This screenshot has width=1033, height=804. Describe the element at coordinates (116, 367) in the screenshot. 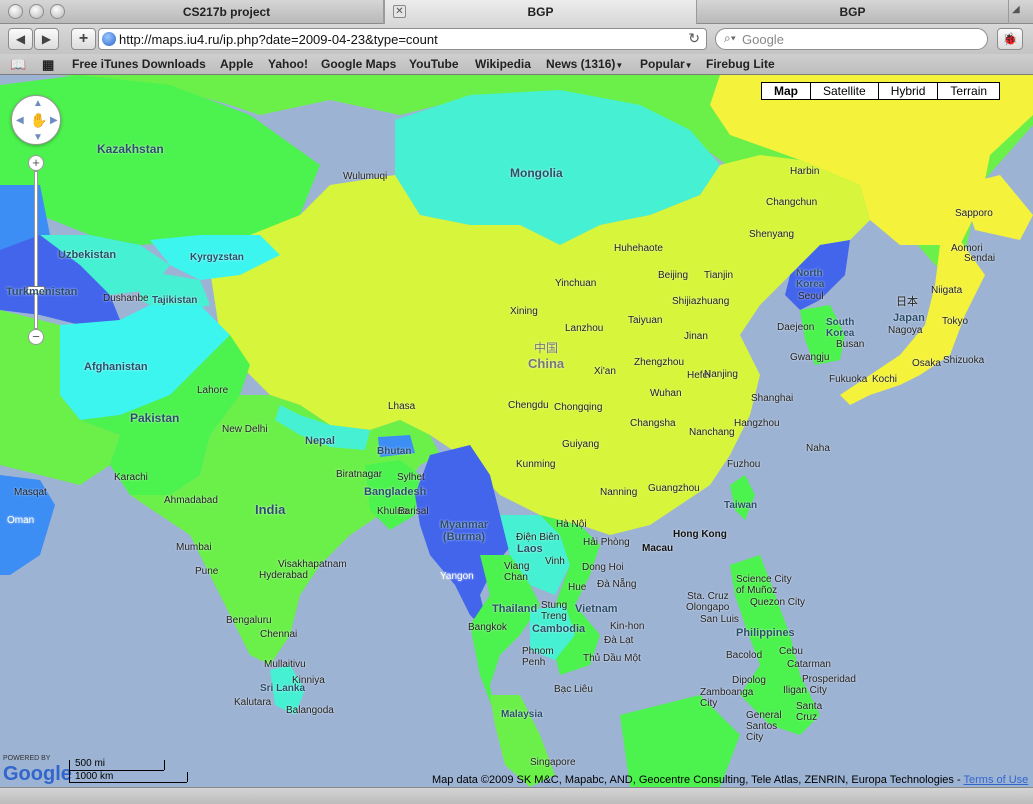

I see `country-label: Afghanistan` at that location.